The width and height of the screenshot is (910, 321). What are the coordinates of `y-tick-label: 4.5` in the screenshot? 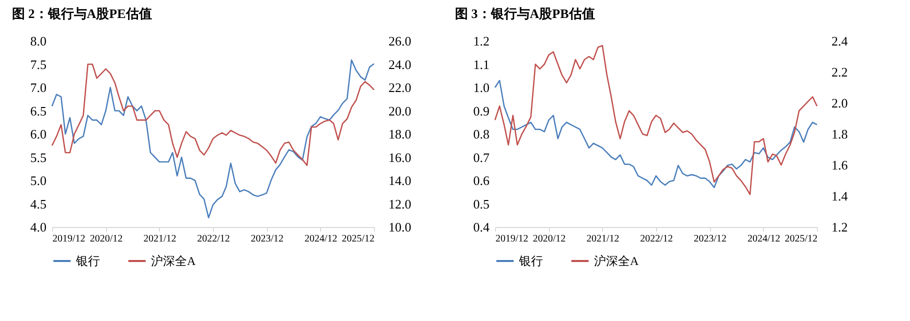 It's located at (38, 204).